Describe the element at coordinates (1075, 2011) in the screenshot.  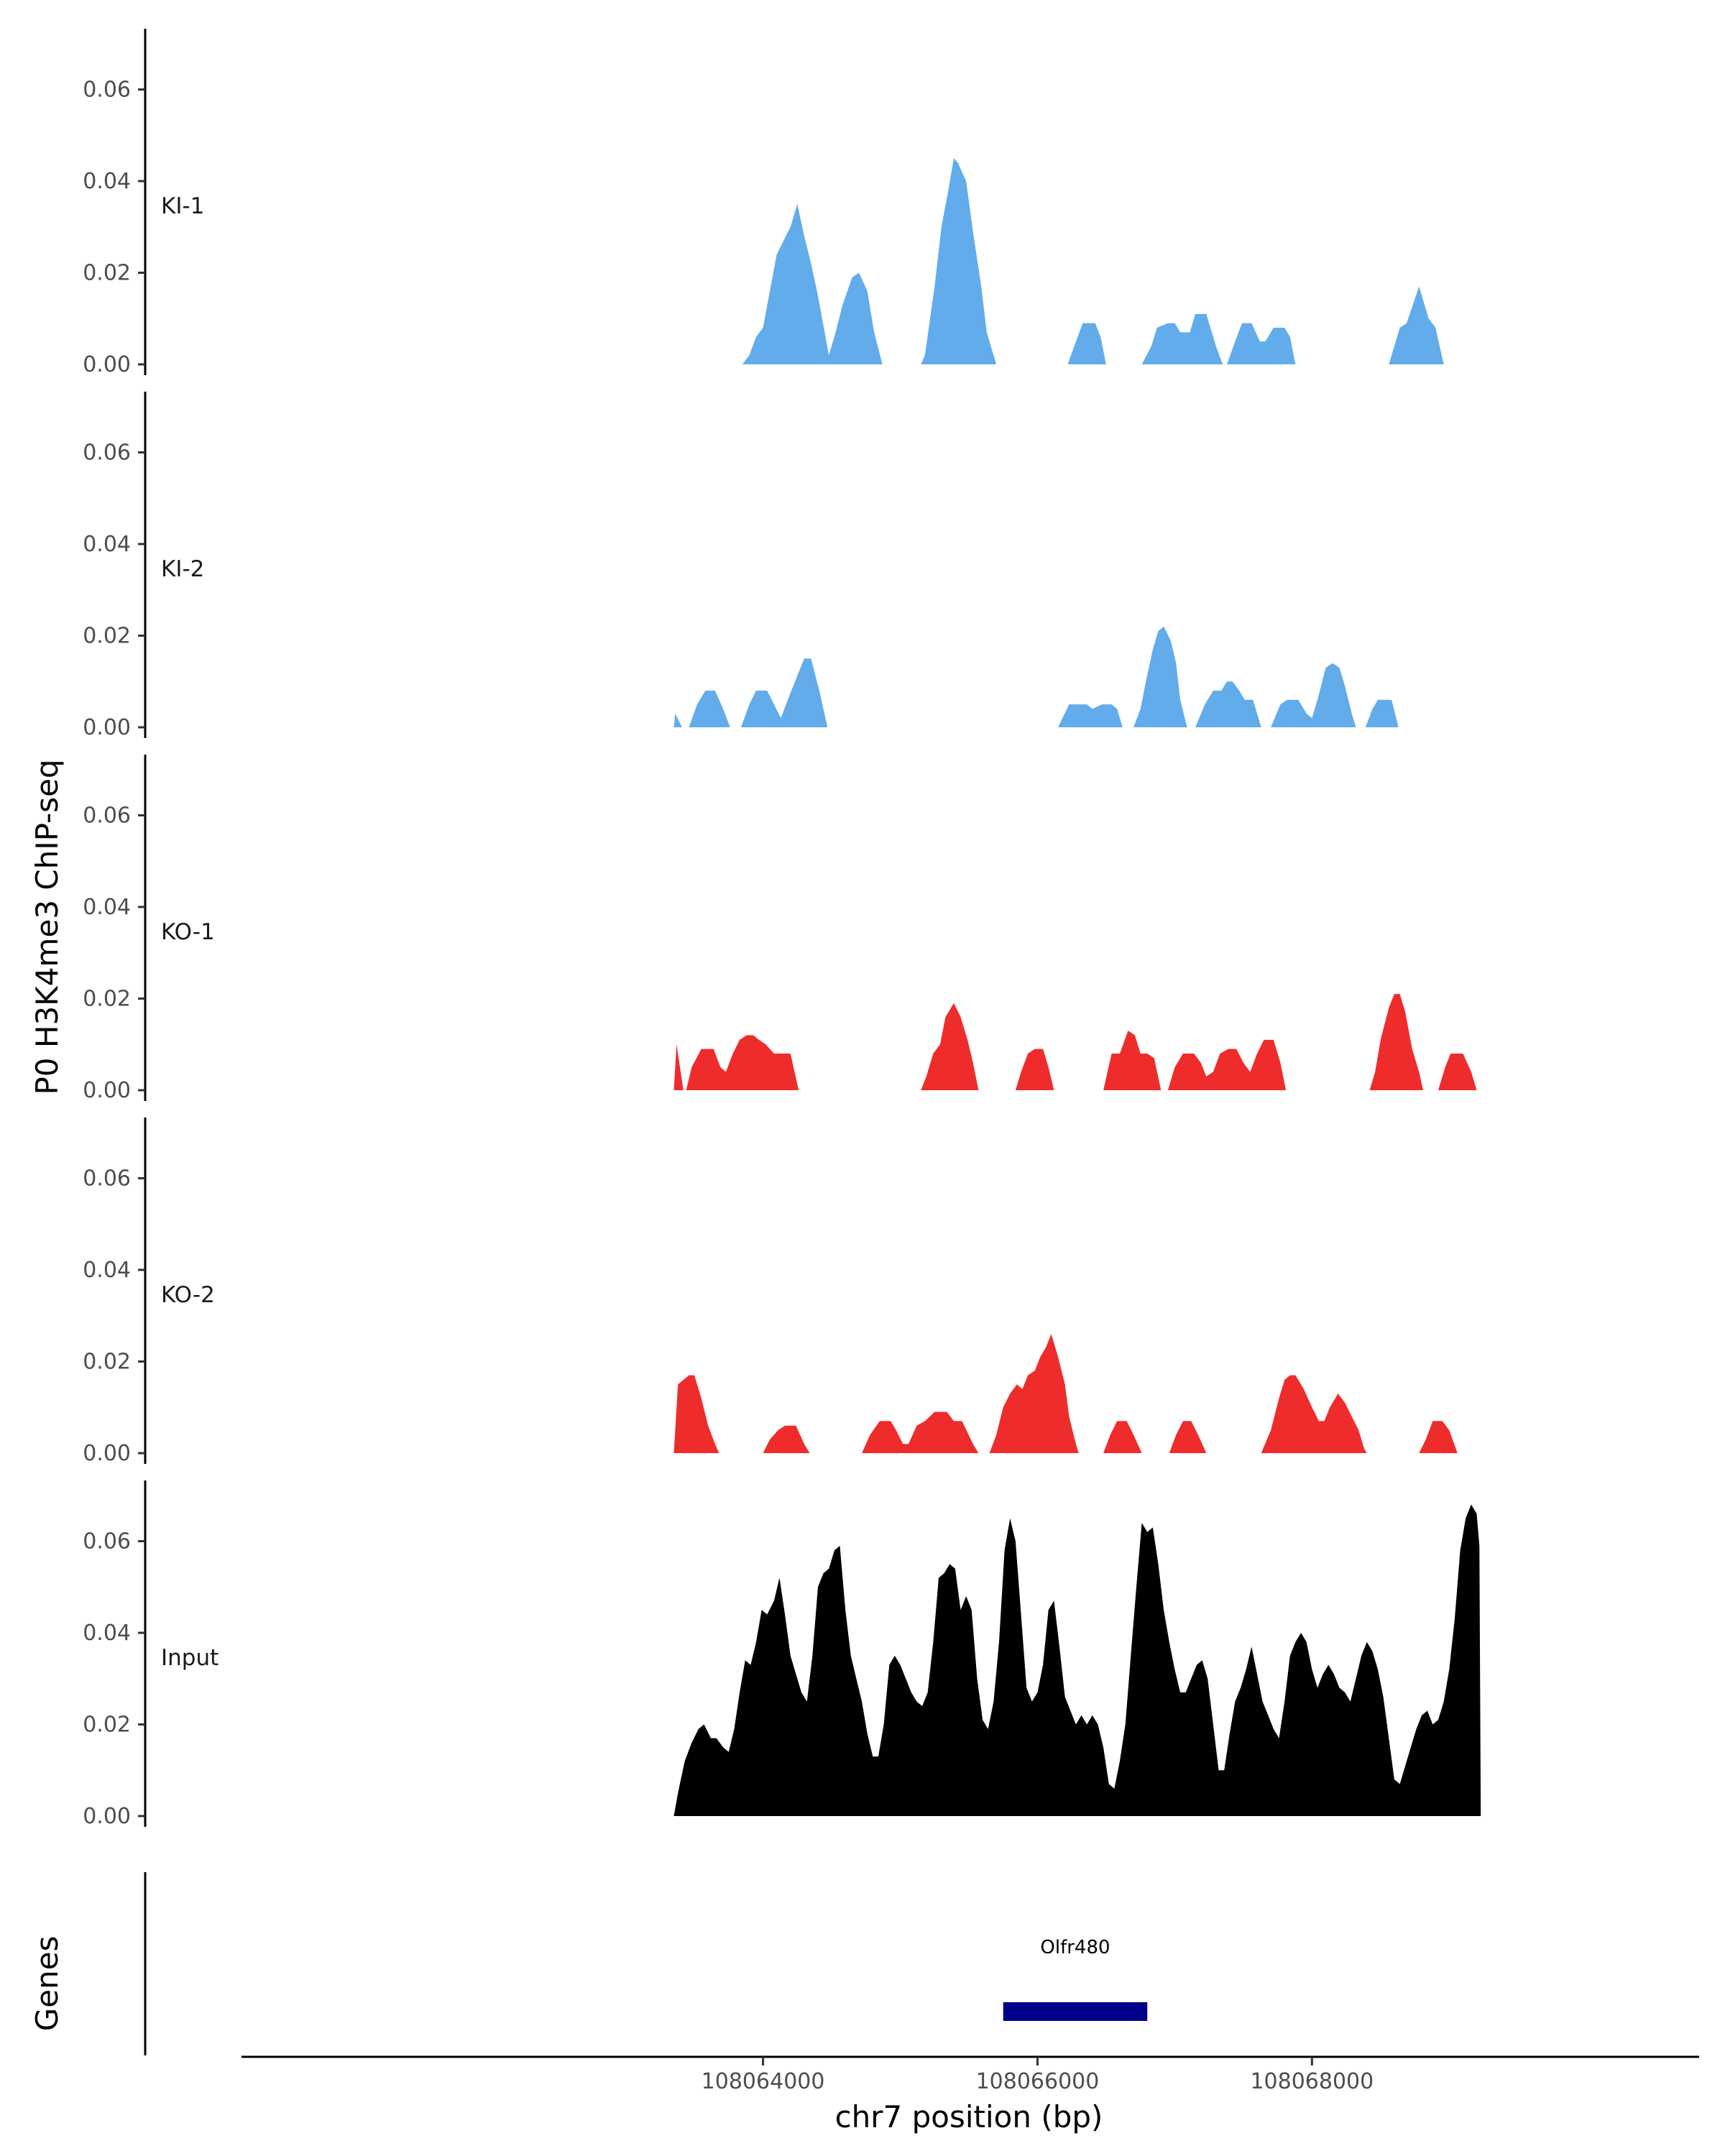
I see `gene-bar-olfr480` at that location.